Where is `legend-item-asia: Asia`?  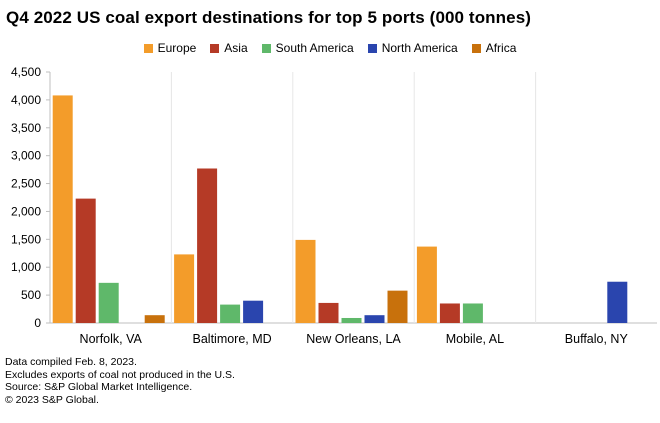 legend-item-asia: Asia is located at coordinates (229, 48).